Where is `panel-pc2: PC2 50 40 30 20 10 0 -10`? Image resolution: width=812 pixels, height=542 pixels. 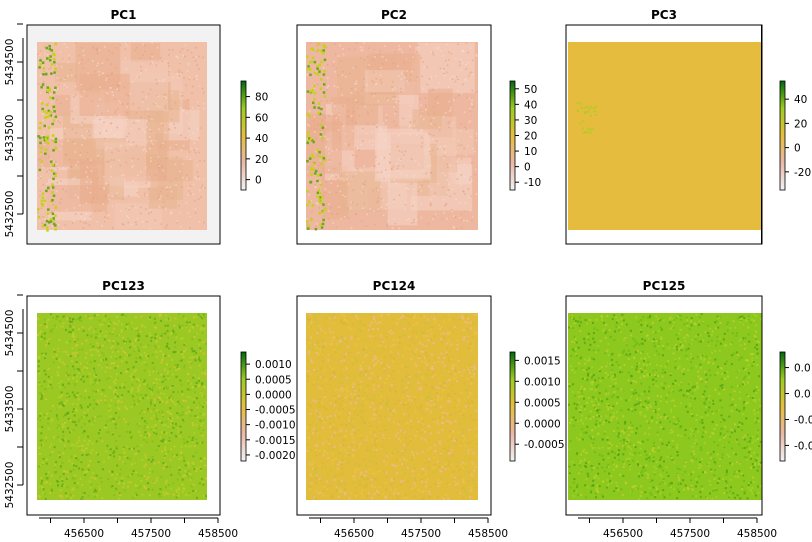
panel-pc2: PC2 50 40 30 20 10 0 -10 is located at coordinates (418, 126).